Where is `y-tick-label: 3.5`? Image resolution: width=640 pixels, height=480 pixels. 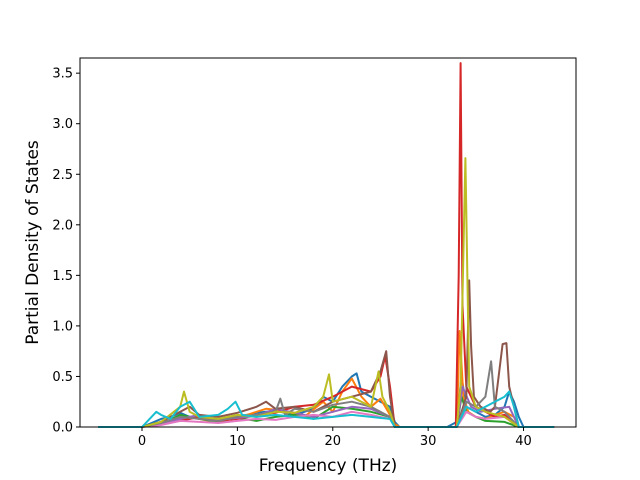 y-tick-label: 3.5 is located at coordinates (62, 74).